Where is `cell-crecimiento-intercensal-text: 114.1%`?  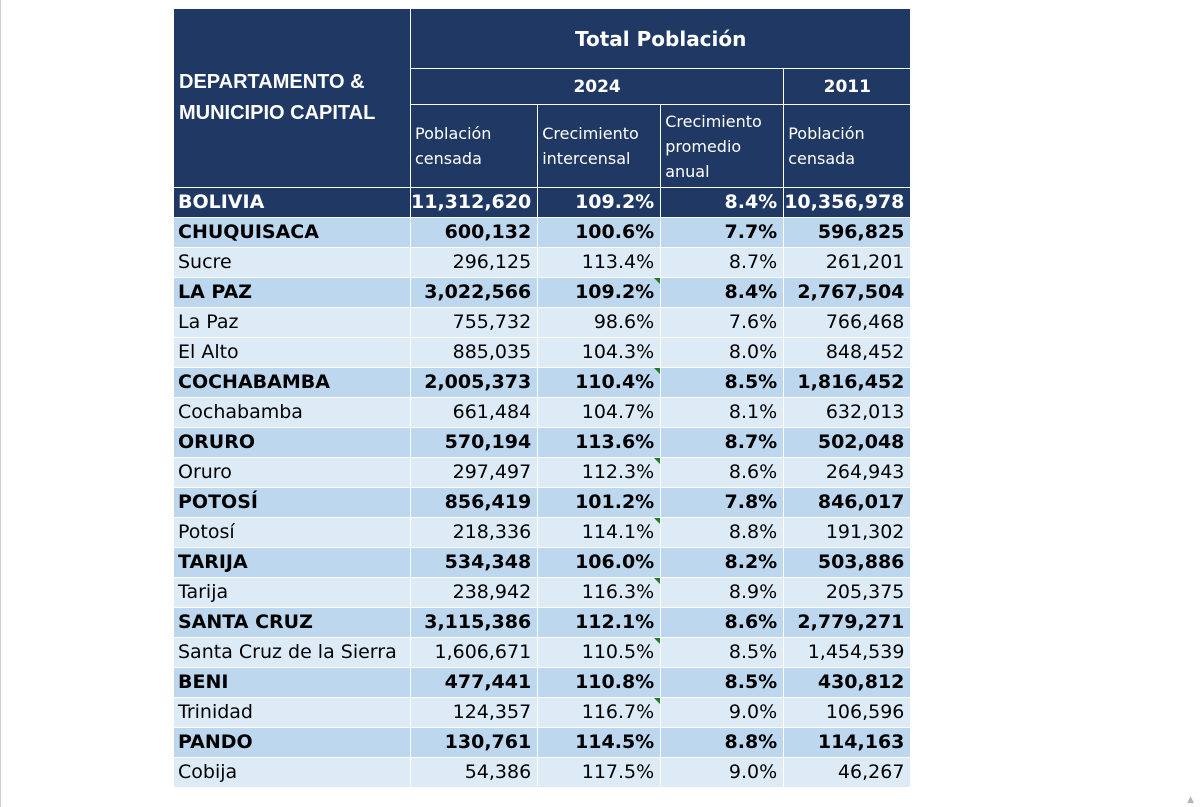
cell-crecimiento-intercensal-text: 114.1% is located at coordinates (618, 532).